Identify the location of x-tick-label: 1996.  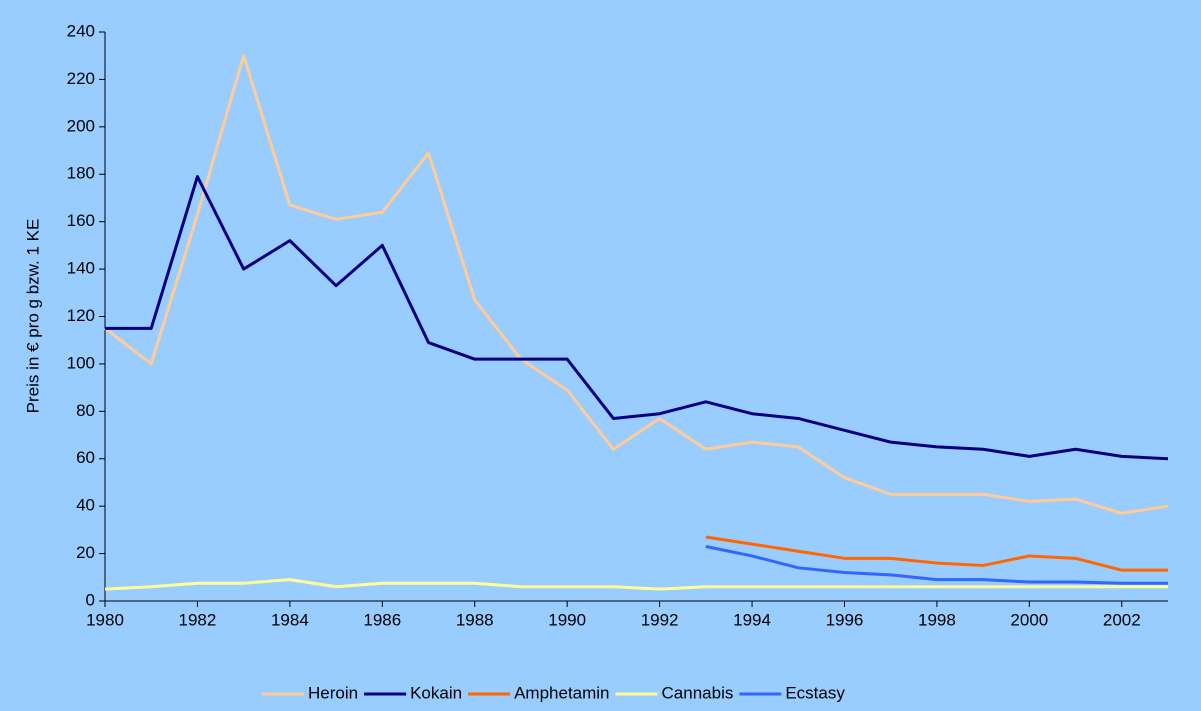
(845, 619).